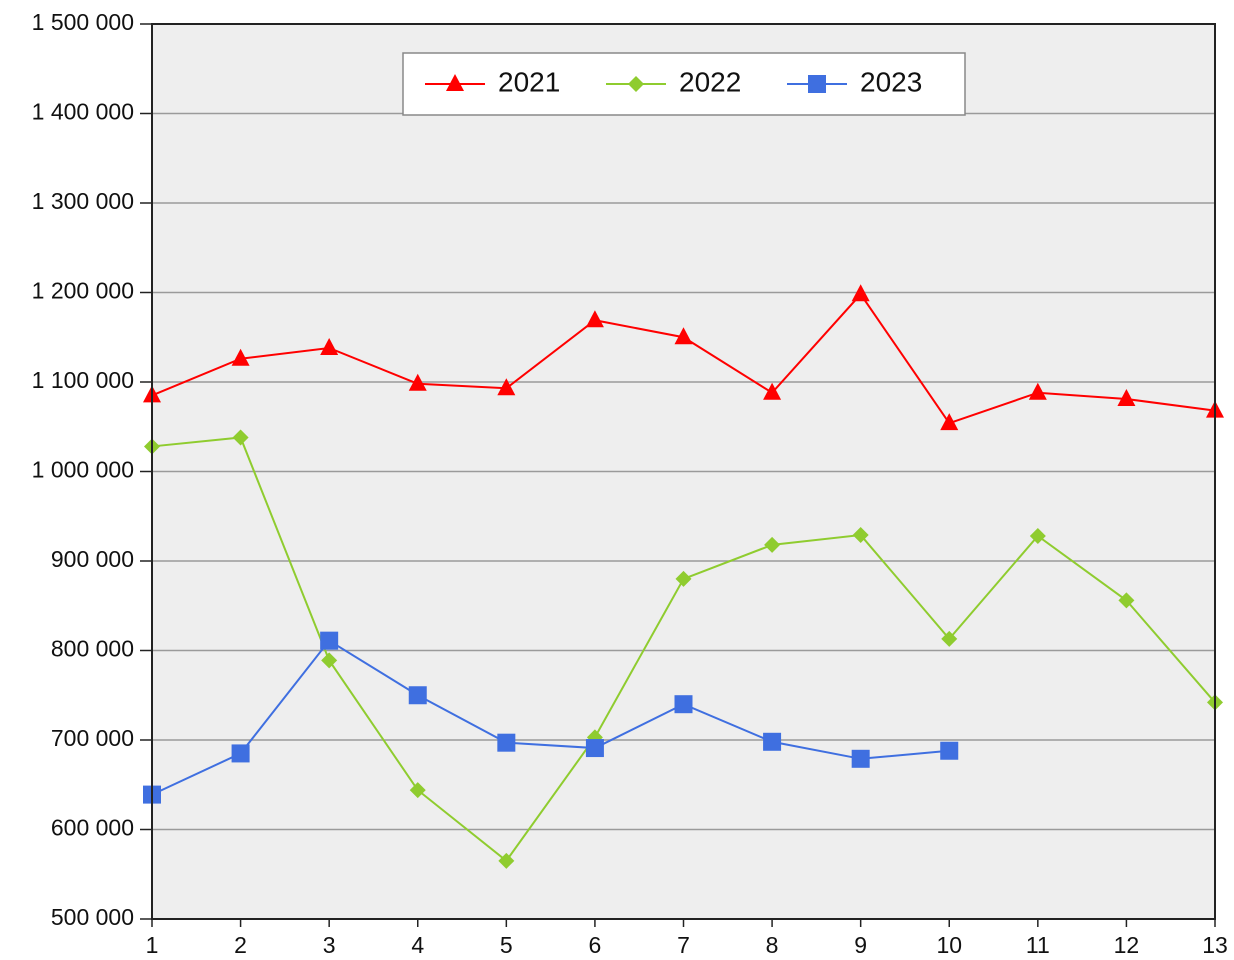 The image size is (1234, 960). What do you see at coordinates (83, 22) in the screenshot?
I see `y-tick-label: 1 500 000` at bounding box center [83, 22].